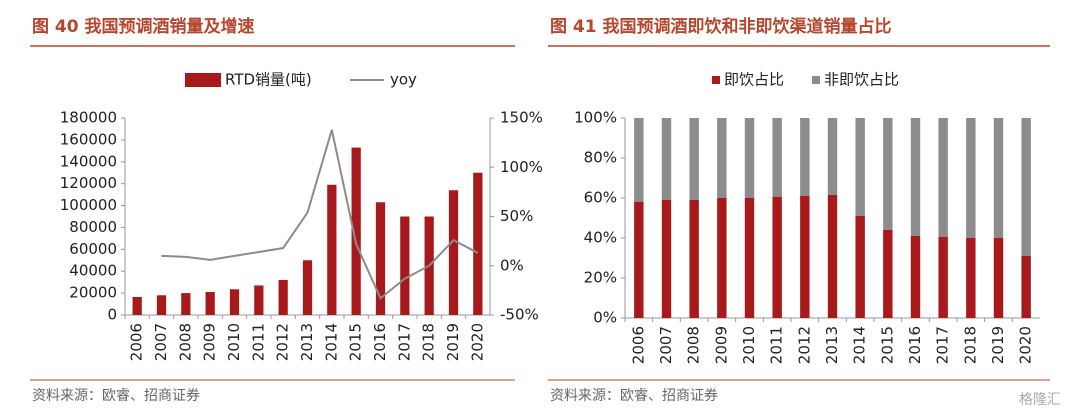  Describe the element at coordinates (516, 216) in the screenshot. I see `y2-tick-label: 50%` at that location.